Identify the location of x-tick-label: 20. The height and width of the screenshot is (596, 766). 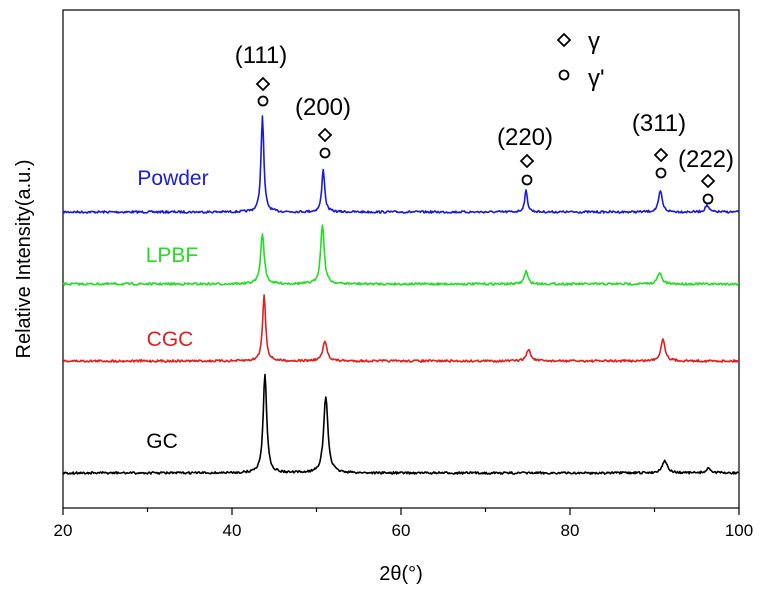
(63, 530).